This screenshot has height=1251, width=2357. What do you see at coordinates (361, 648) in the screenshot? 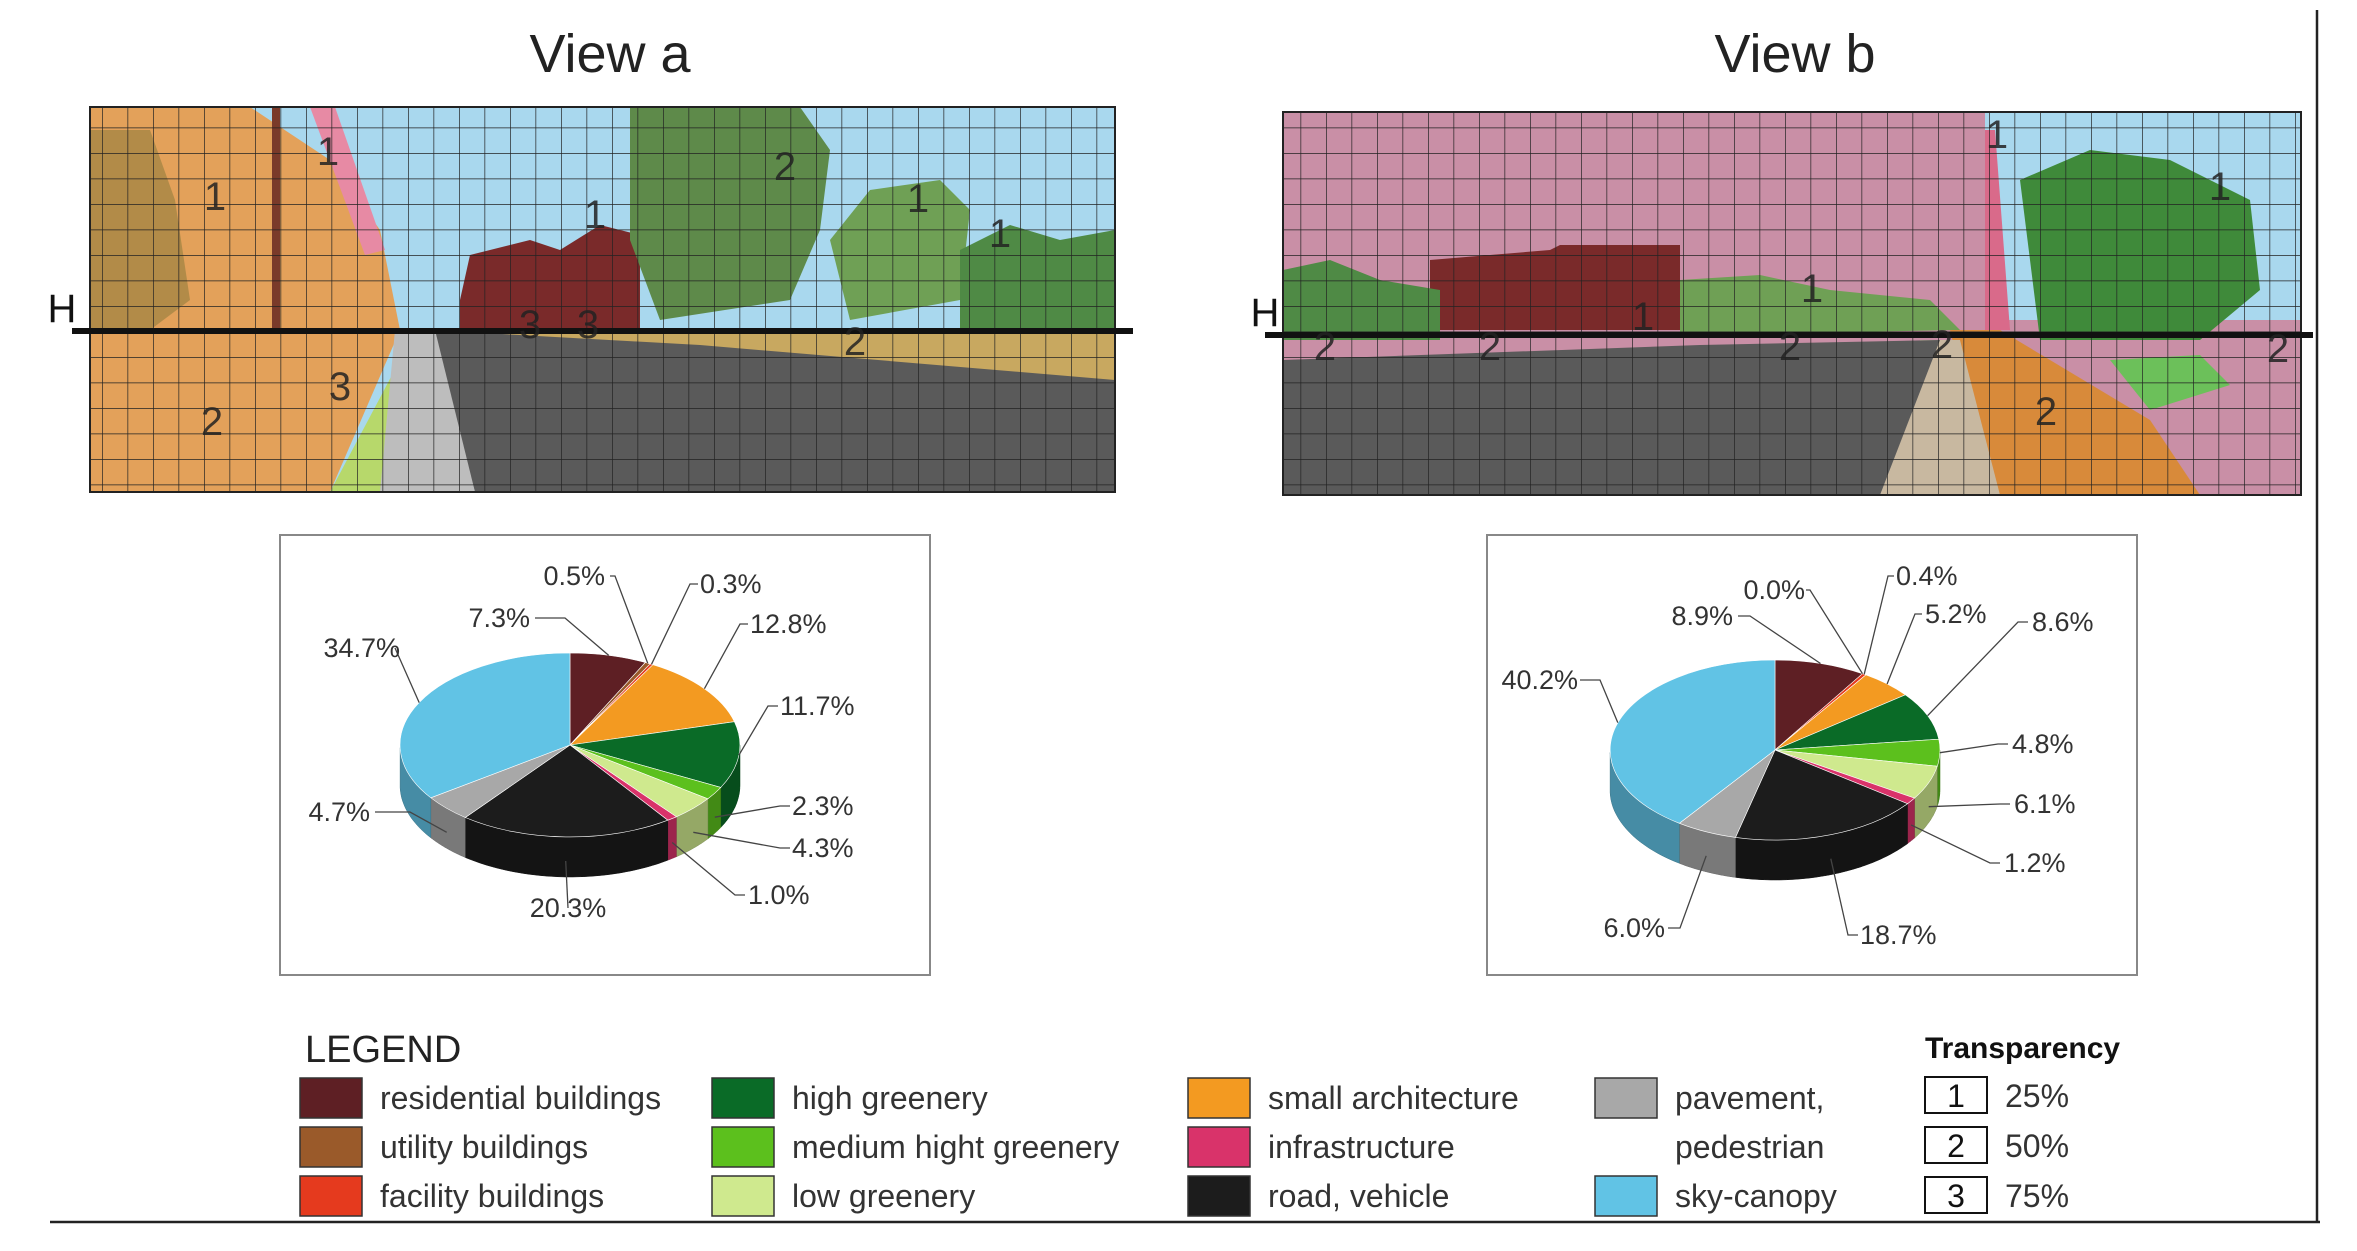
I see `pie-label: 34.7%` at bounding box center [361, 648].